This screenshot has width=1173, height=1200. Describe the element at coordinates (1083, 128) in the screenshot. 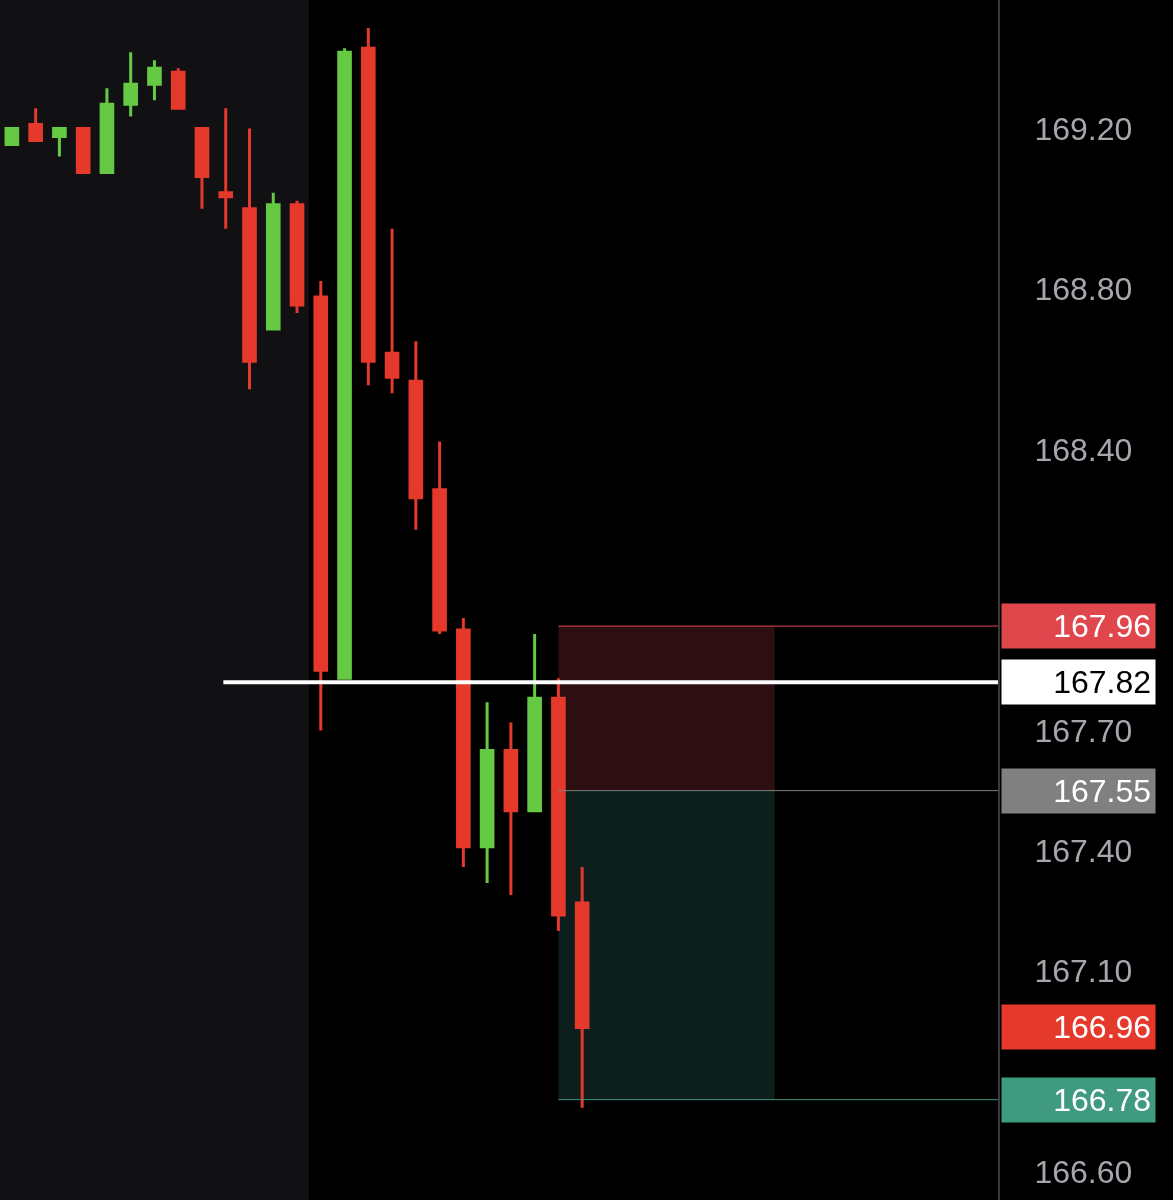

I see `y-tick-label: 169.20` at that location.